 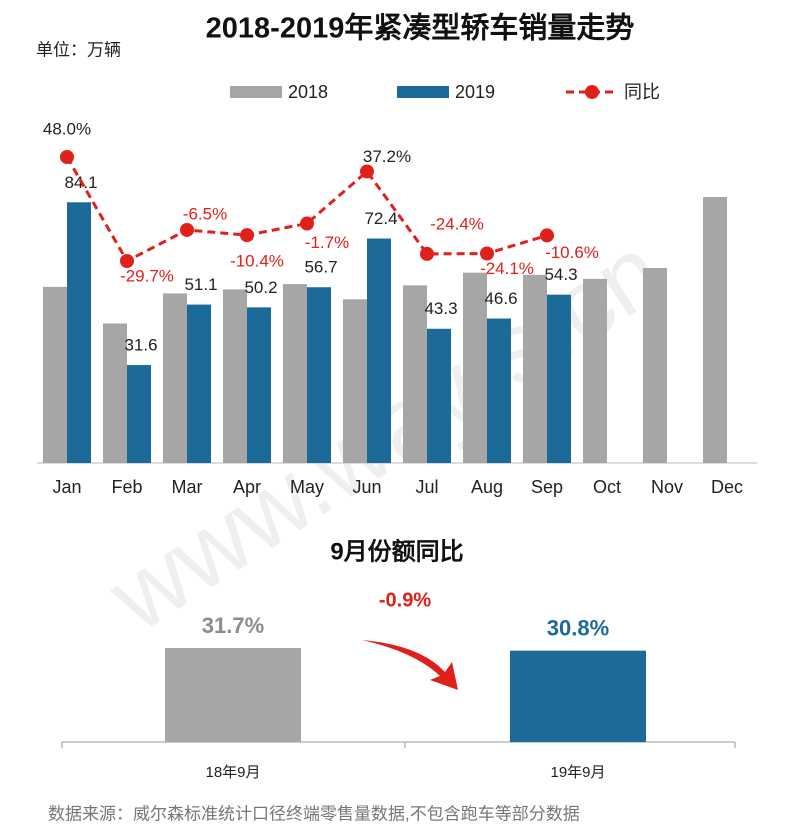 What do you see at coordinates (308, 92) in the screenshot?
I see `legend-label: 2018` at bounding box center [308, 92].